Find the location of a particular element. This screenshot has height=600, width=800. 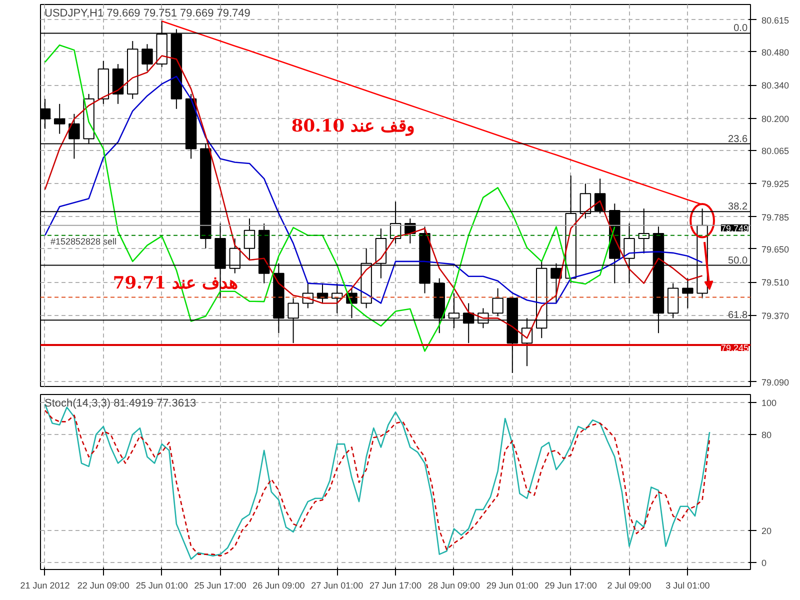

x-tick-label: 22 Jun 09:00 is located at coordinates (103, 585).